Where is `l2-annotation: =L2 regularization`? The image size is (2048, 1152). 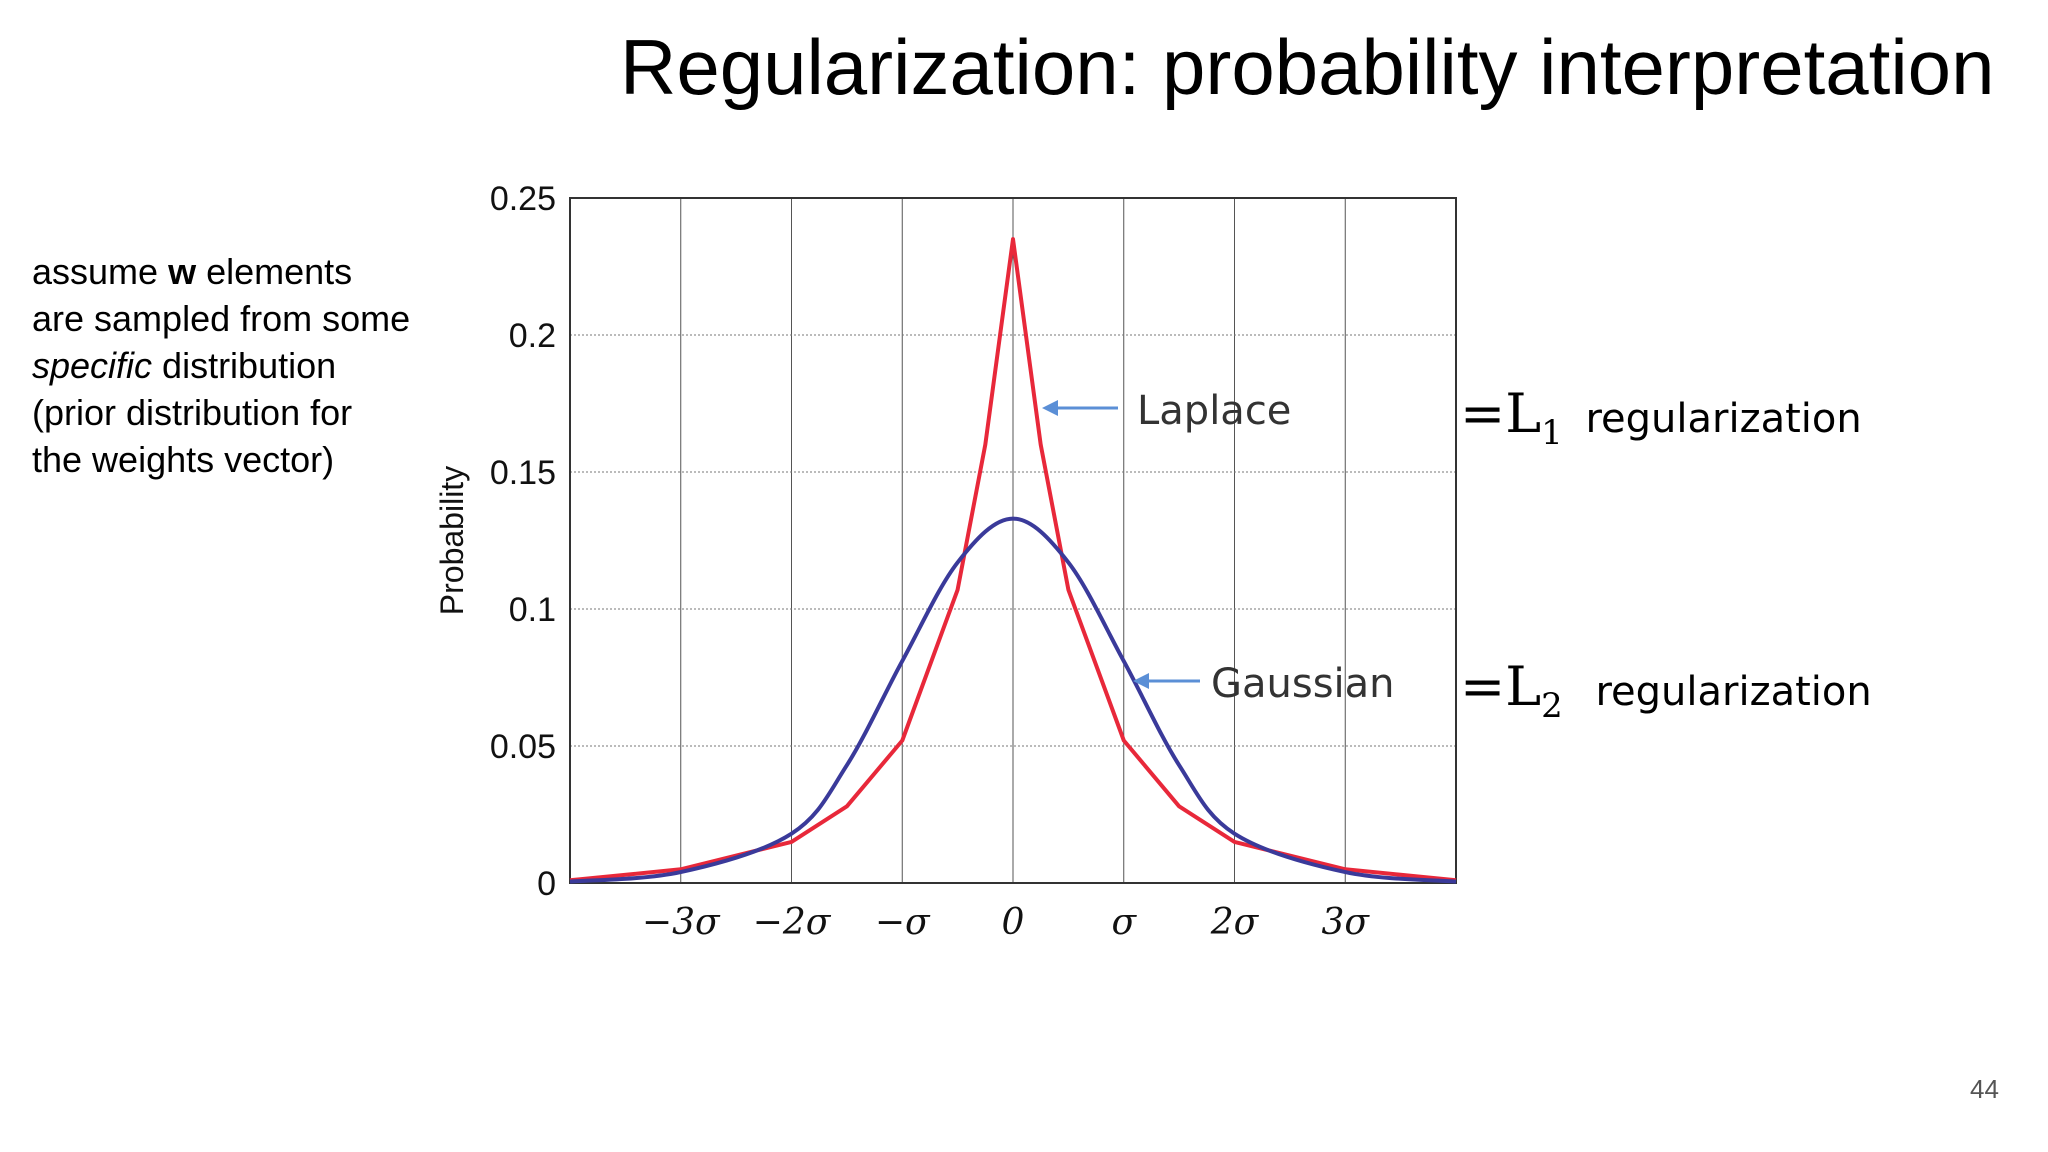
l2-annotation: =L2 regularization is located at coordinates (1666, 690).